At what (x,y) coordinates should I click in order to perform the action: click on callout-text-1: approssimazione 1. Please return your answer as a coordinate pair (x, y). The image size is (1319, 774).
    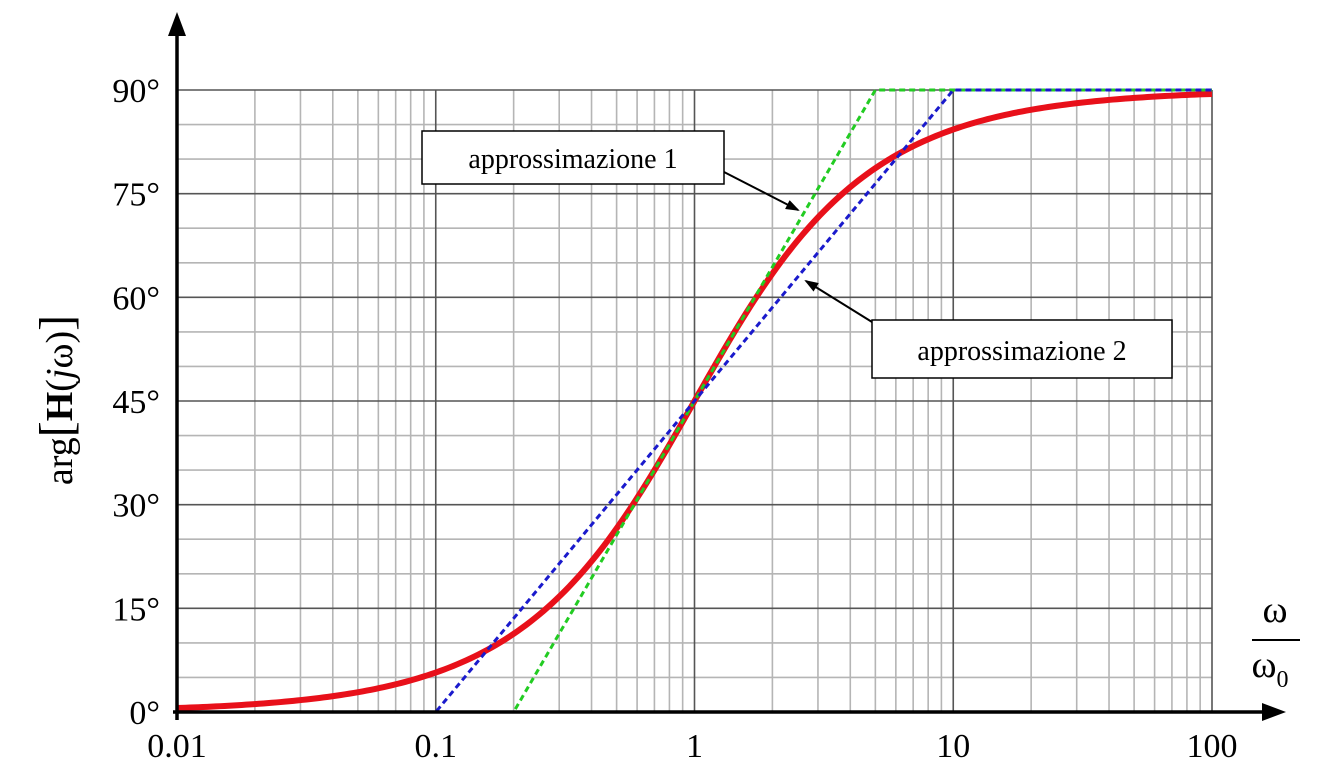
    Looking at the image, I should click on (572, 159).